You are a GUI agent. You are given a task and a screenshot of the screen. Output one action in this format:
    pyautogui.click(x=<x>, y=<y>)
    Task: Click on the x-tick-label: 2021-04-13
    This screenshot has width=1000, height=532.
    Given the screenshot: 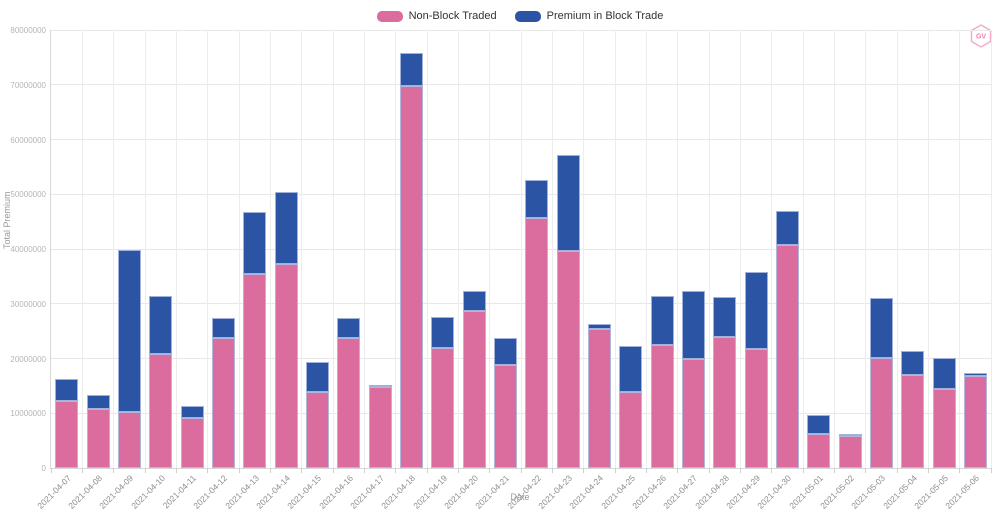 What is the action you would take?
    pyautogui.click(x=241, y=492)
    